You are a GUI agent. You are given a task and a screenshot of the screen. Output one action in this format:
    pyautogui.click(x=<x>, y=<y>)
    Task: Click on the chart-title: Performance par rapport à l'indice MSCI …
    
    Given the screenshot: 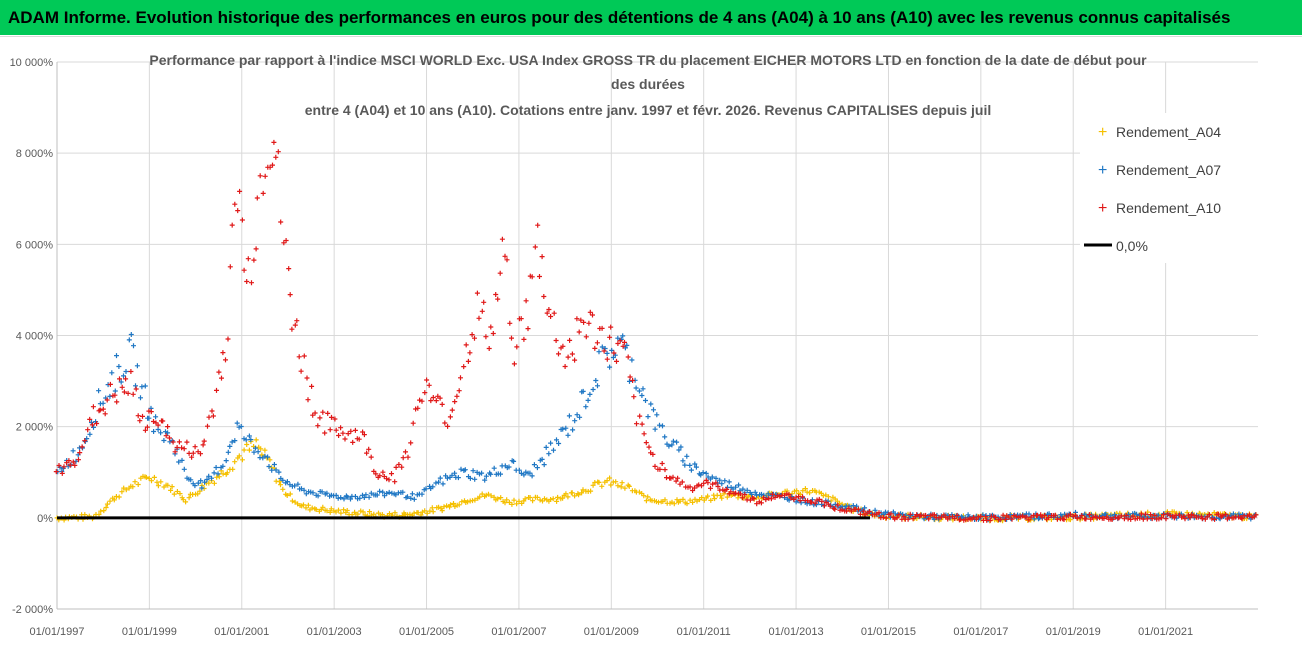 What is the action you would take?
    pyautogui.click(x=648, y=85)
    